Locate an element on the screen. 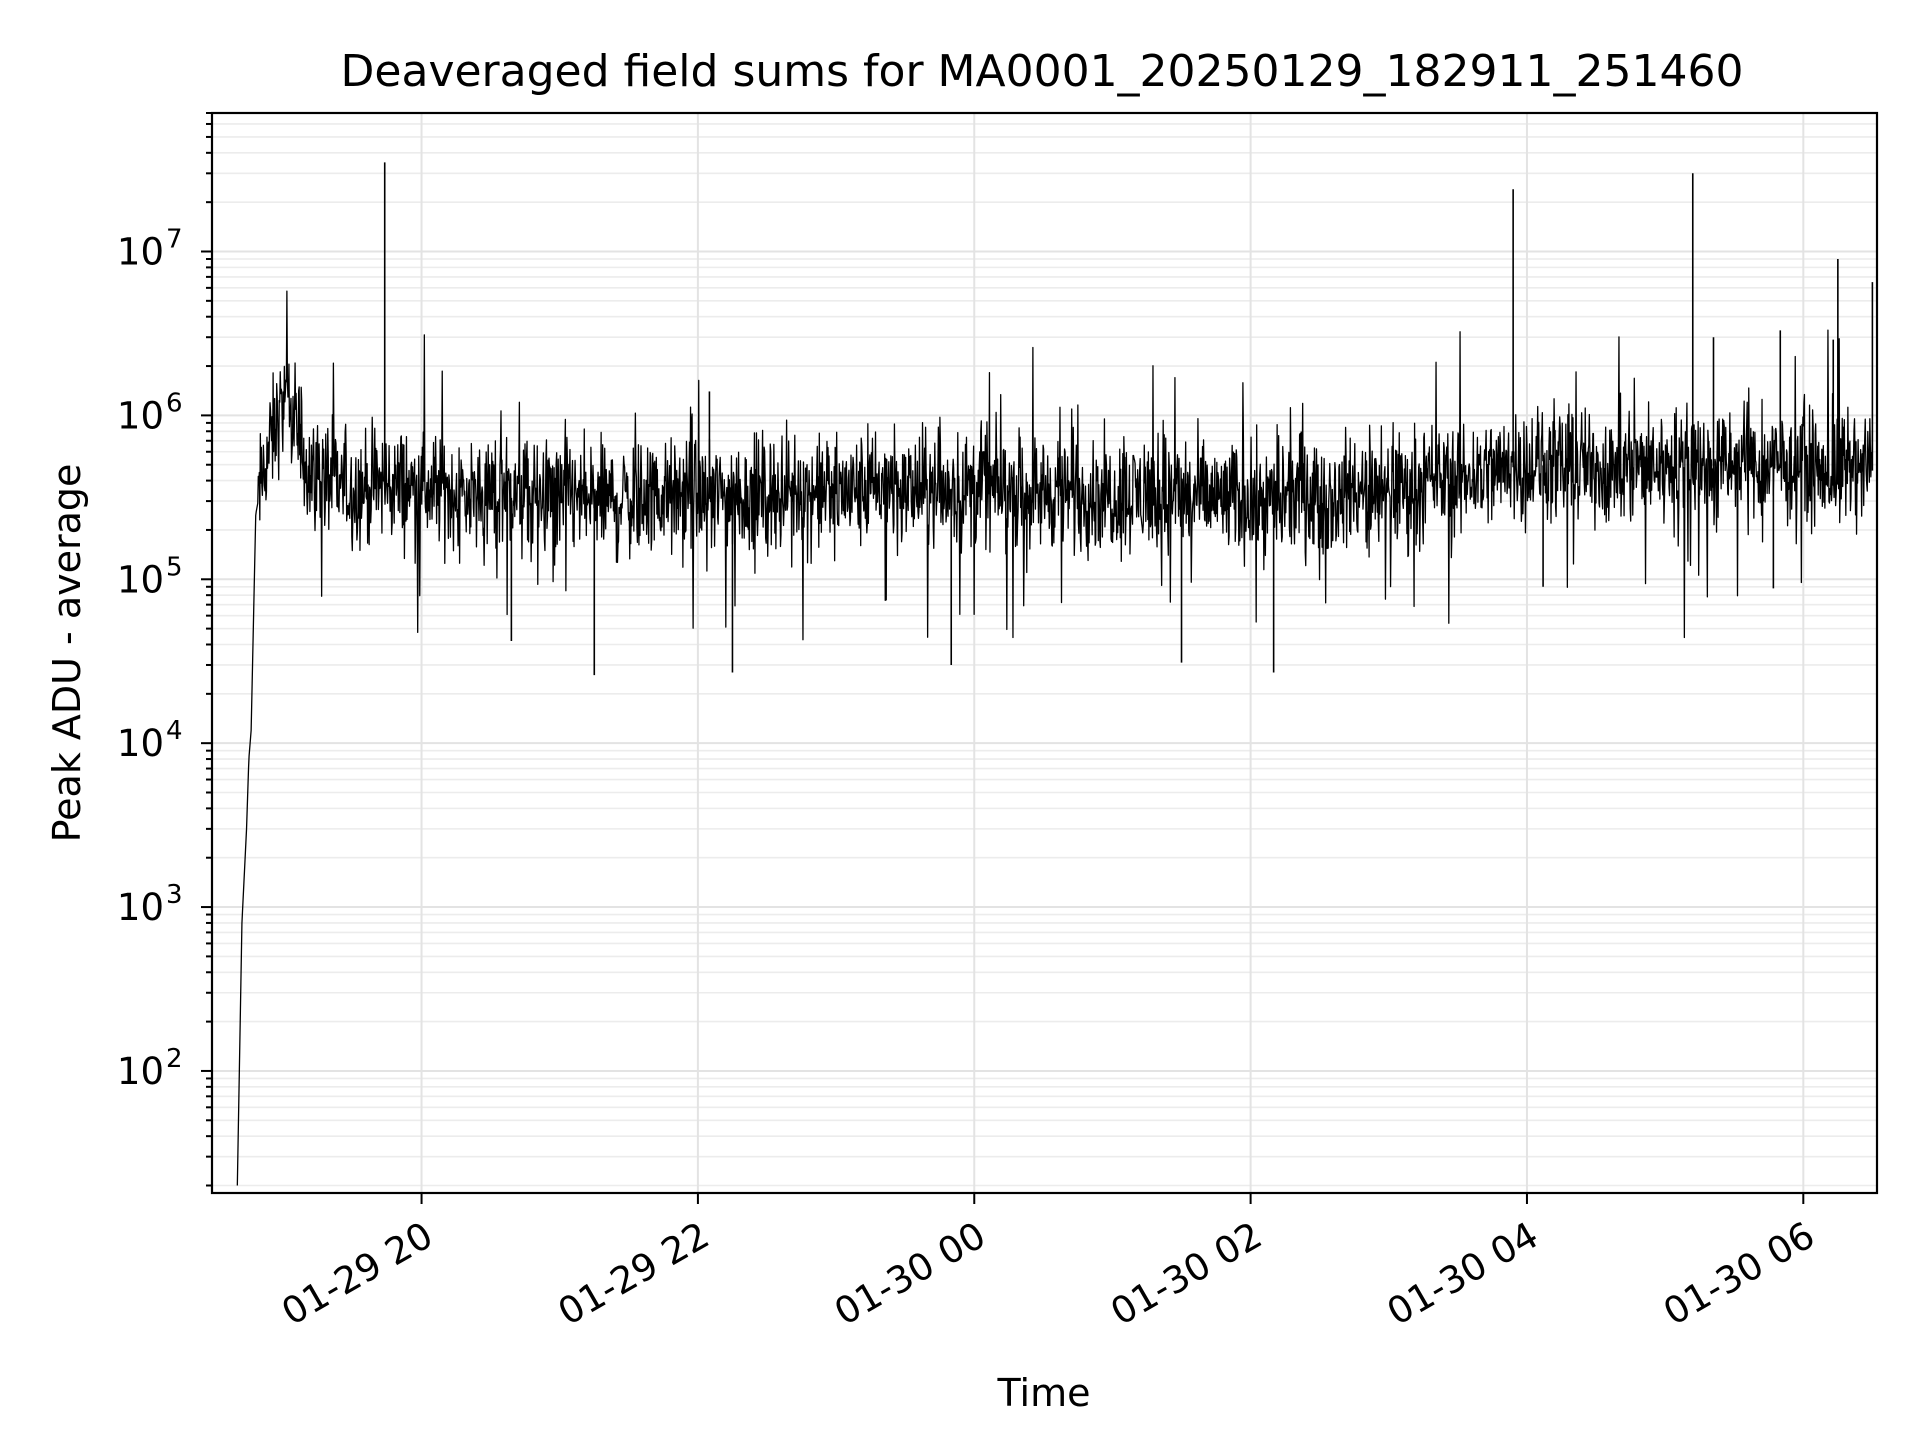 This screenshot has width=1920, height=1440. x-tick-label: 01-29 20 is located at coordinates (357, 1274).